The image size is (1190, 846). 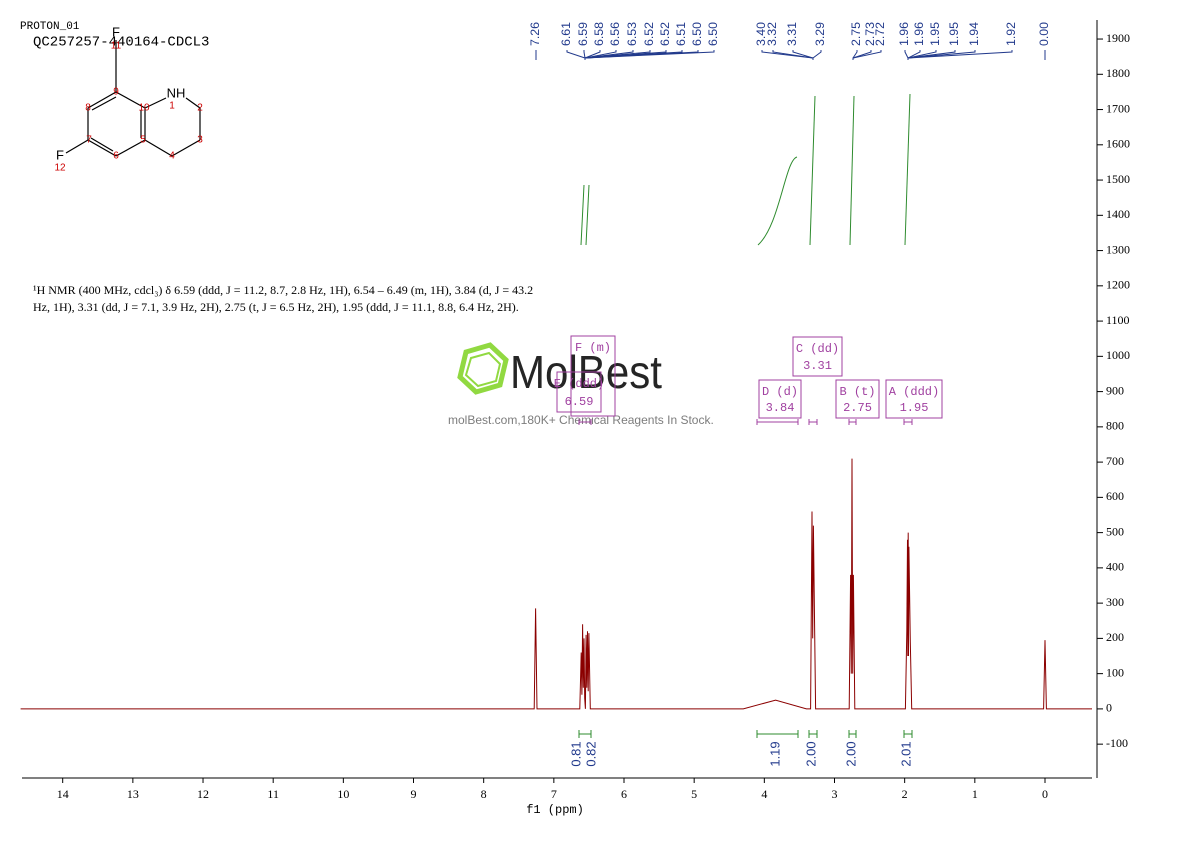 What do you see at coordinates (1118, 249) in the screenshot?
I see `y-tick-label: 1300` at bounding box center [1118, 249].